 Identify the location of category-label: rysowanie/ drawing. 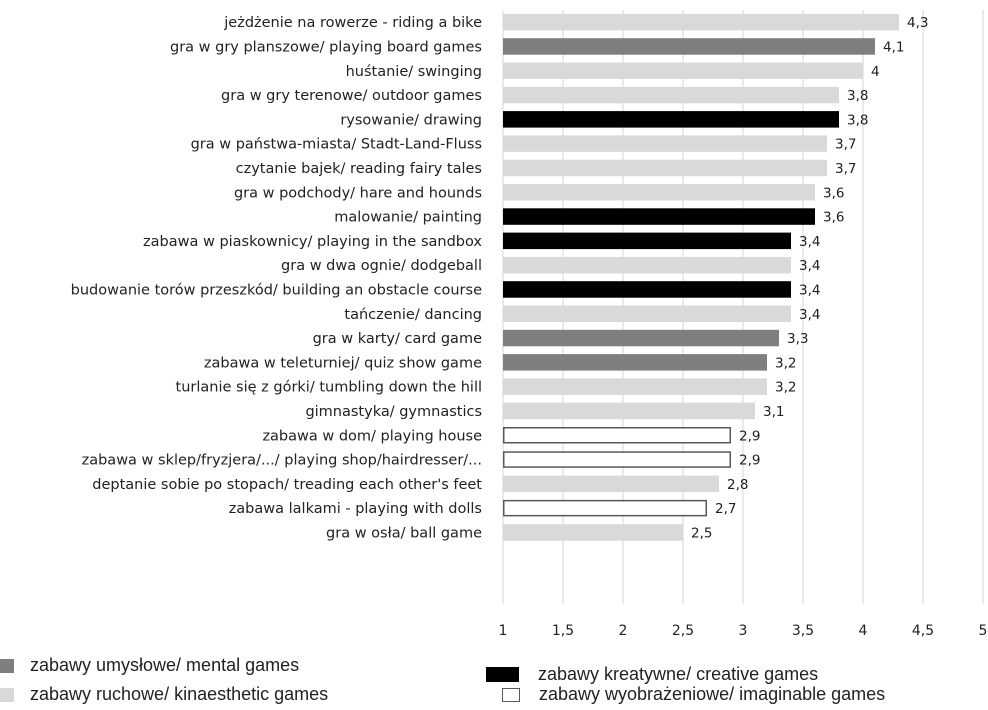
(411, 120).